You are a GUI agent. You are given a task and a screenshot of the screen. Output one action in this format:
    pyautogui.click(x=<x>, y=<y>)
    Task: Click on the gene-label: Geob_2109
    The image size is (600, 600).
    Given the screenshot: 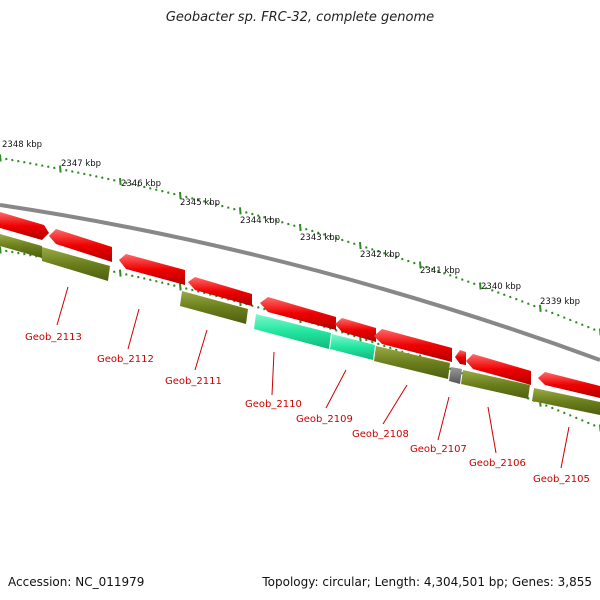 What is the action you would take?
    pyautogui.click(x=324, y=419)
    